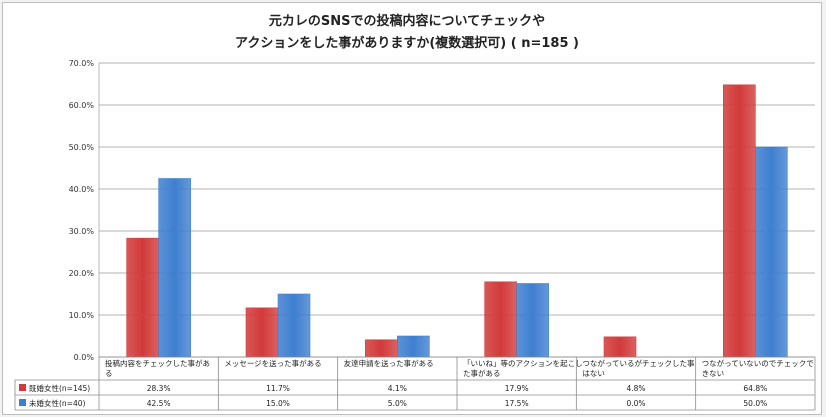 This screenshot has width=826, height=417. I want to click on data-label: 15.0%, so click(278, 403).